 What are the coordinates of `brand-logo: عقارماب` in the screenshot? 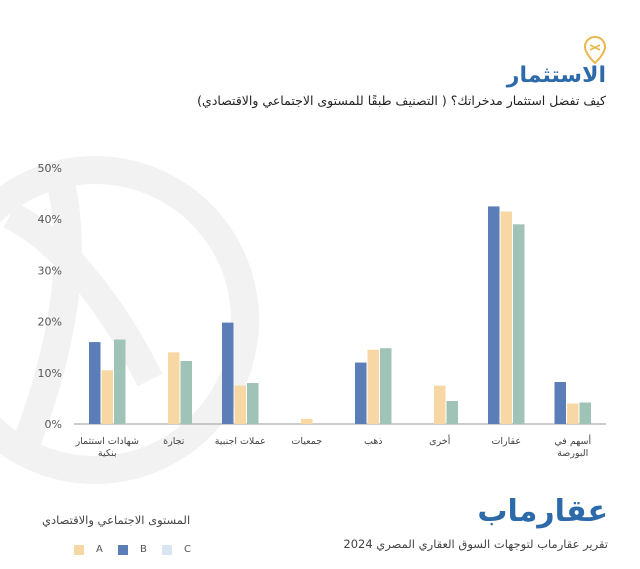 It's located at (542, 511).